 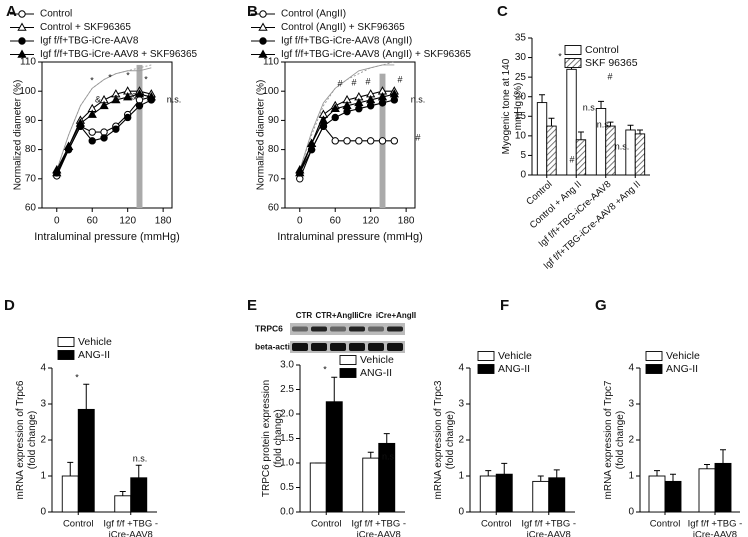 What do you see at coordinates (346, 41) in the screenshot?
I see `legend-label: Igf f/f+TBG-iCre-AAV8 (AngII)` at bounding box center [346, 41].